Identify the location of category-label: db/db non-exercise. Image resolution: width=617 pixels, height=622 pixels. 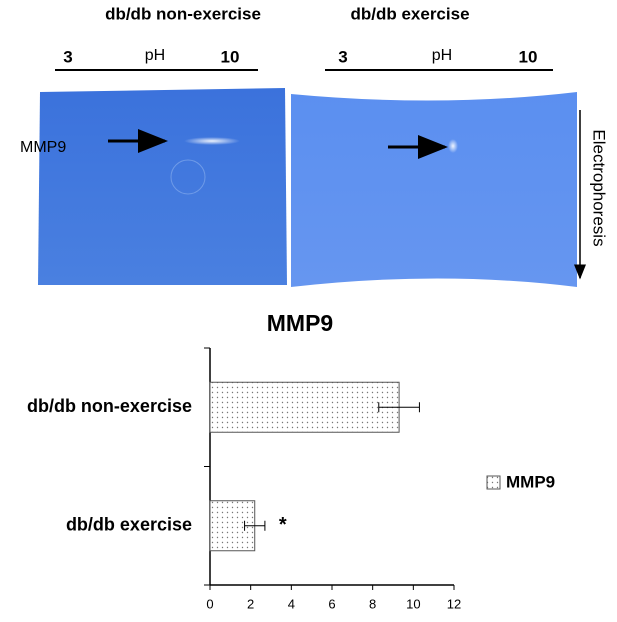
(109, 406).